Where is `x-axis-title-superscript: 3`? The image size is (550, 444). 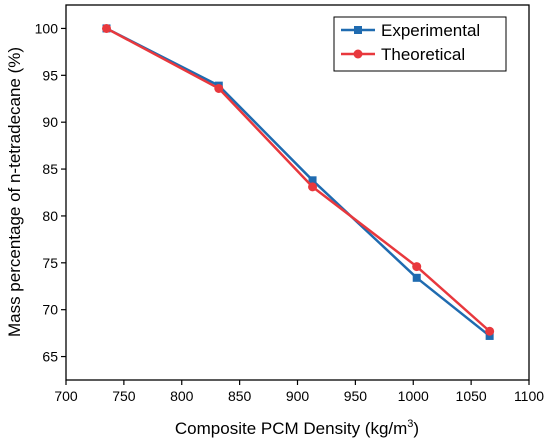 x-axis-title-superscript: 3 is located at coordinates (410, 424).